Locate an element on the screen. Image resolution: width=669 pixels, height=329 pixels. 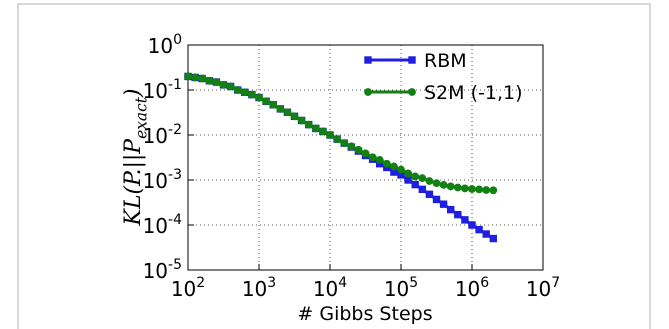
y-axis-label: KL(P.||Pexact) is located at coordinates (136, 158).